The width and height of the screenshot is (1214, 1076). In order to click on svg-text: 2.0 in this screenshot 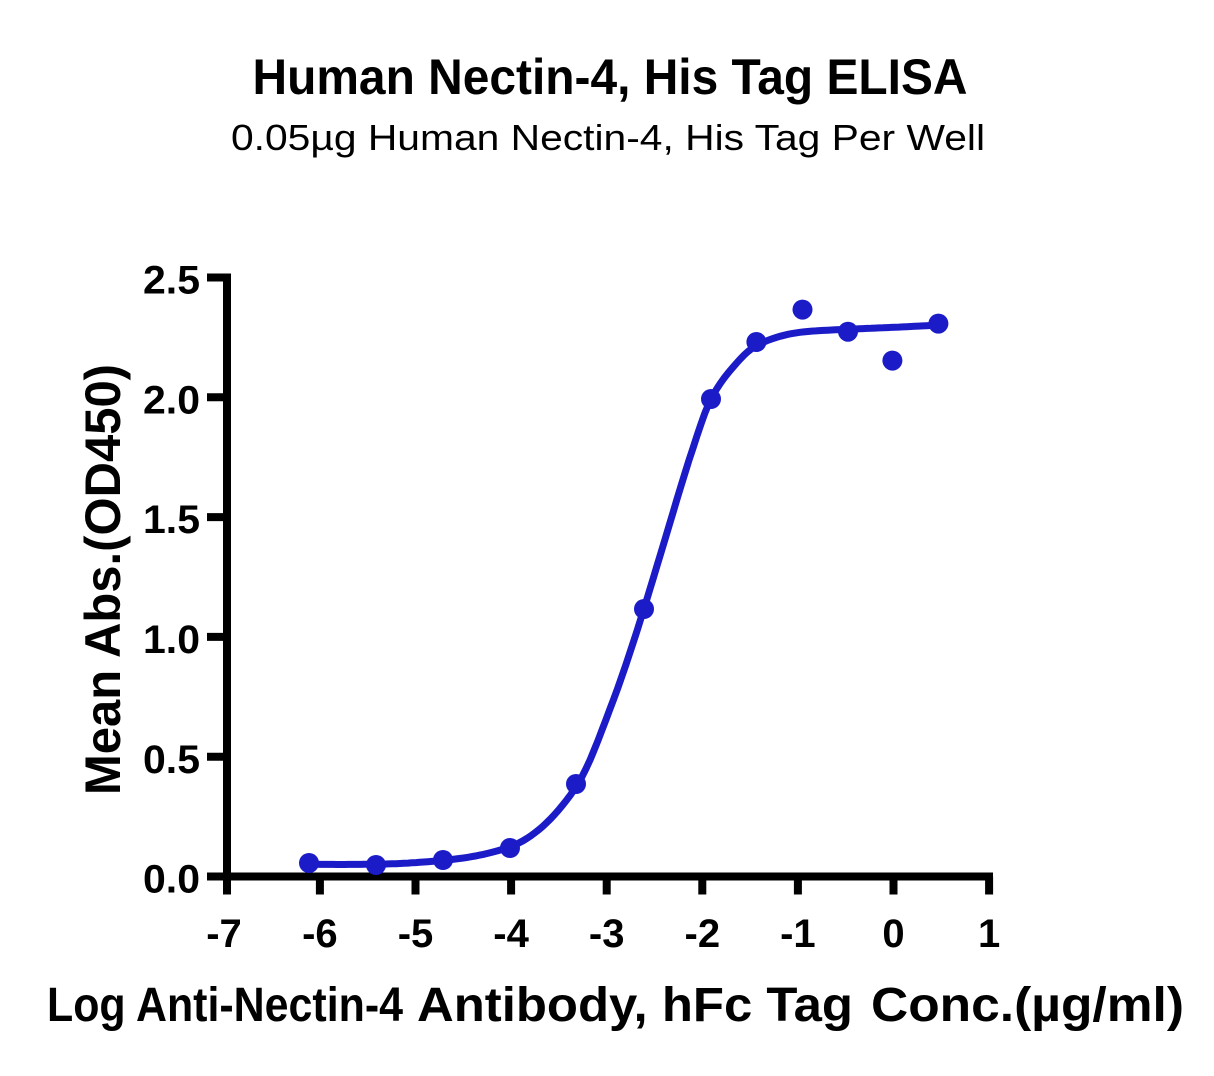, I will do `click(171, 400)`.